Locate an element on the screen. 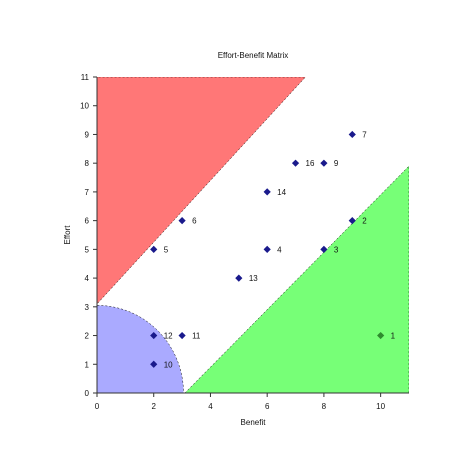 Image resolution: width=470 pixels, height=462 pixels. y-tick-label: 1 is located at coordinates (87, 364).